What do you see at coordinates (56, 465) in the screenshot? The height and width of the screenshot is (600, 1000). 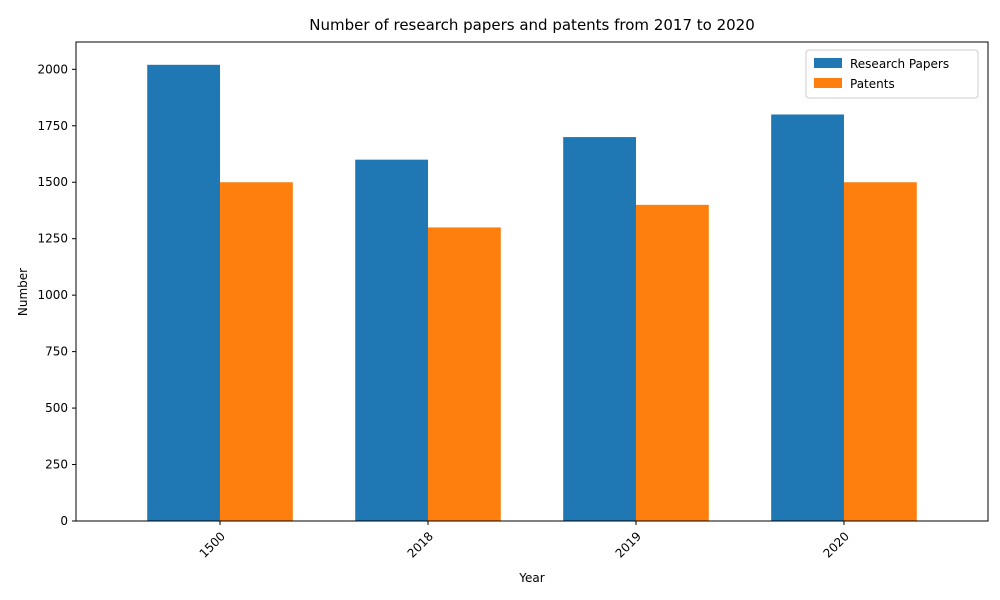 I see `y-tick-label: 250` at bounding box center [56, 465].